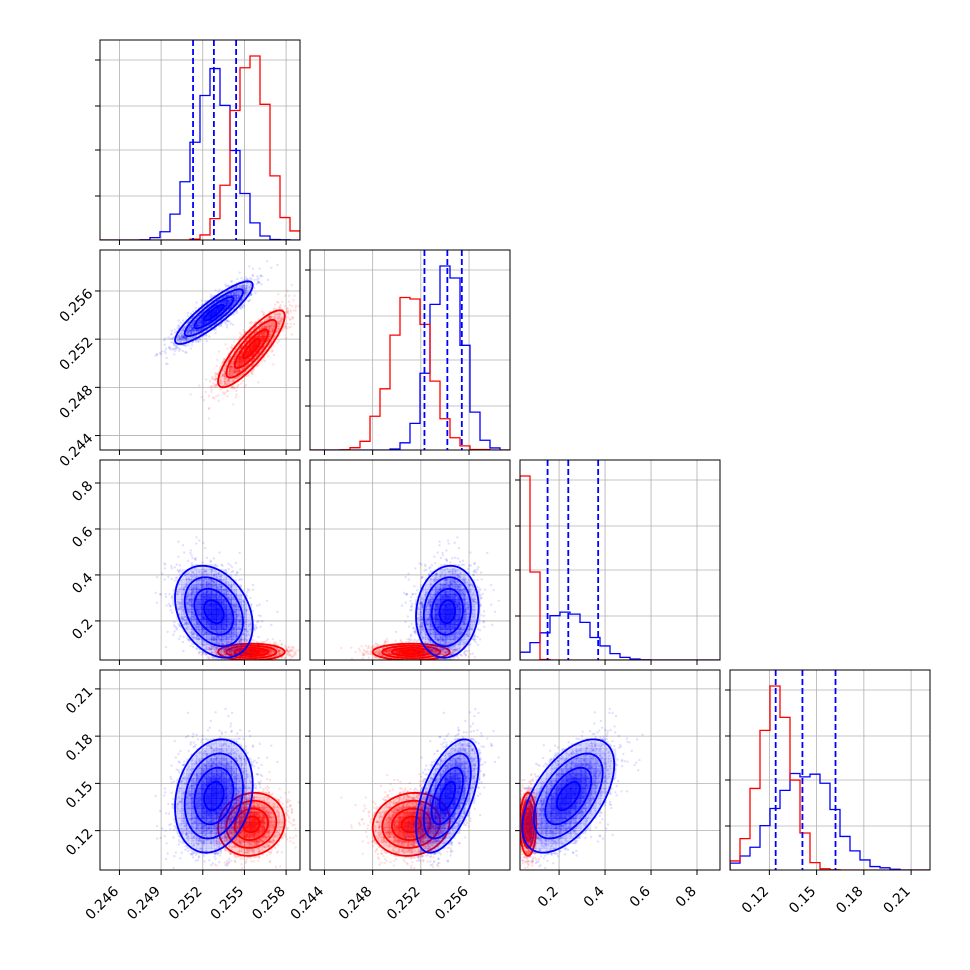 The width and height of the screenshot is (970, 970). What do you see at coordinates (77, 451) in the screenshot?
I see `y-tick-label: 0.244` at bounding box center [77, 451].